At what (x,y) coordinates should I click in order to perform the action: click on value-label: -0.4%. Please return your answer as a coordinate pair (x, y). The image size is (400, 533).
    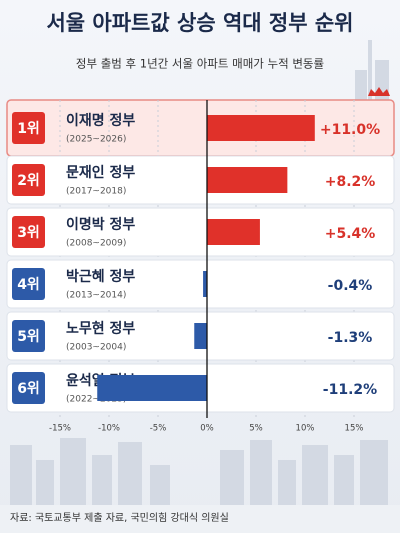
    Looking at the image, I should click on (350, 286).